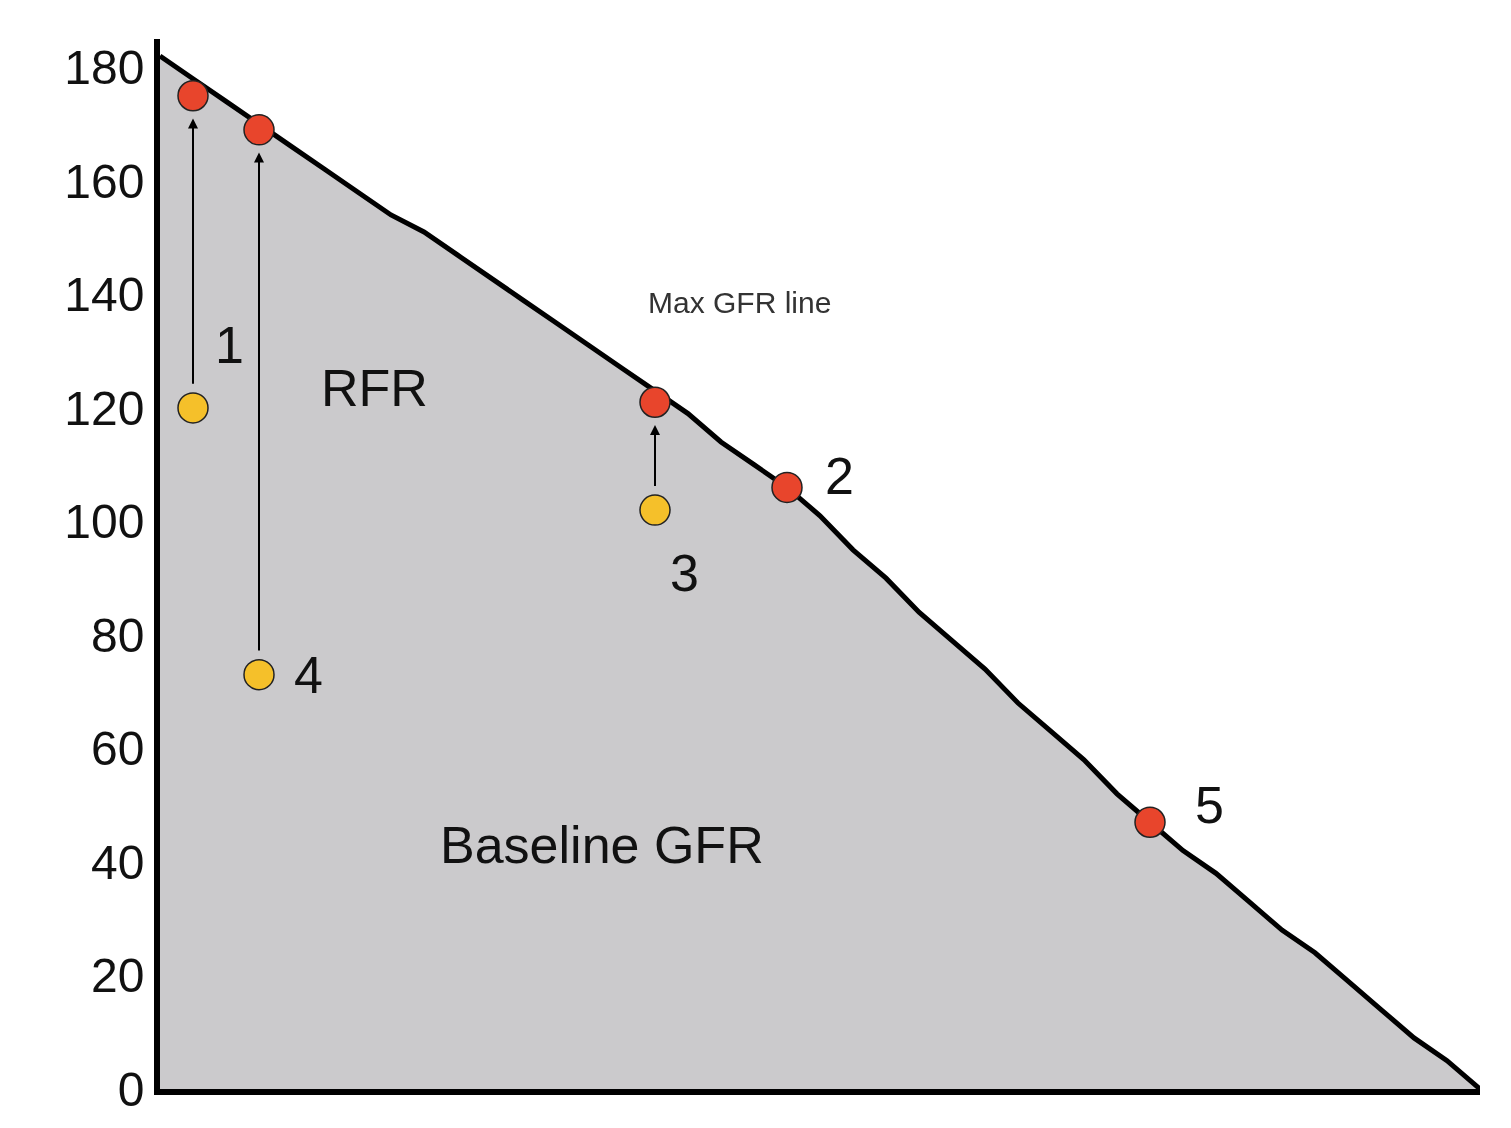  Describe the element at coordinates (131, 1089) in the screenshot. I see `y-tick-label: 0` at that location.